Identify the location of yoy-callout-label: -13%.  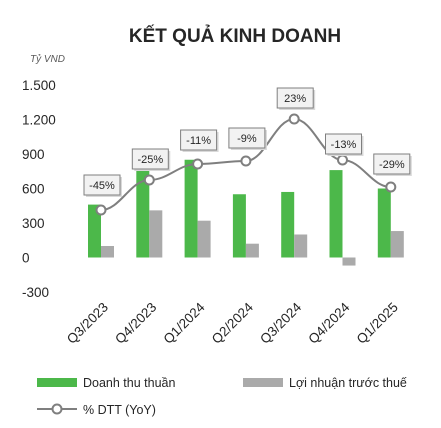
(344, 145).